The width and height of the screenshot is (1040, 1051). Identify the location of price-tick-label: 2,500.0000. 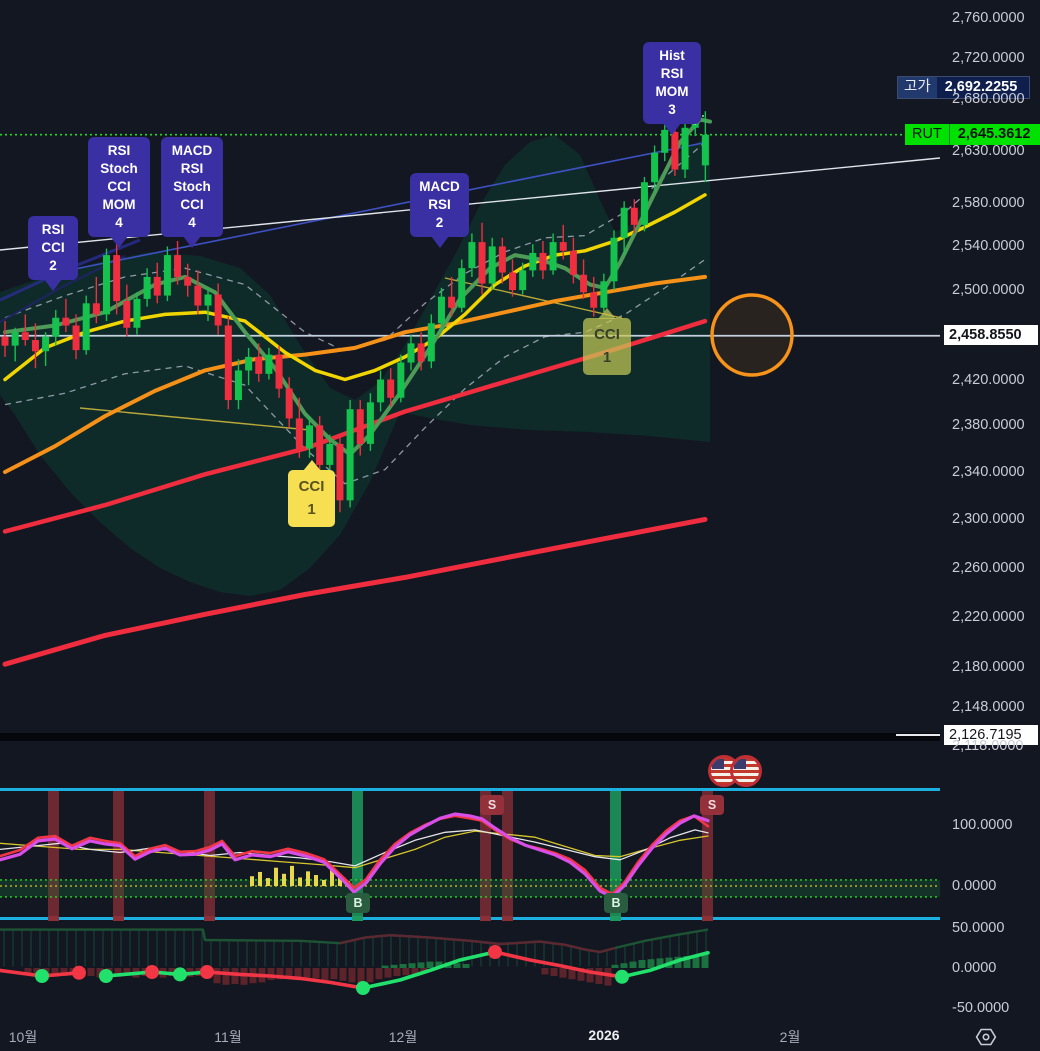
(988, 290).